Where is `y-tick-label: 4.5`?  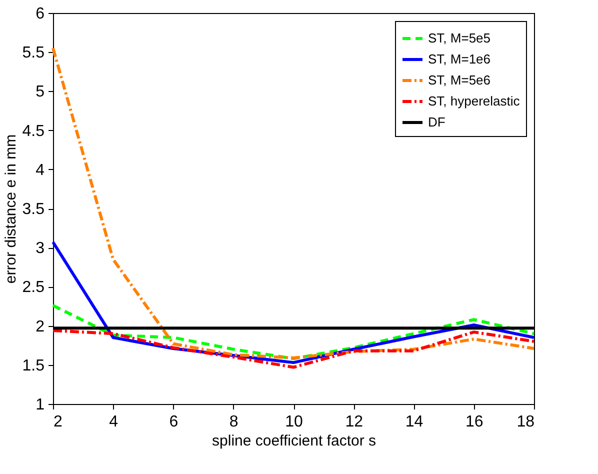 y-tick-label: 4.5 is located at coordinates (33, 131).